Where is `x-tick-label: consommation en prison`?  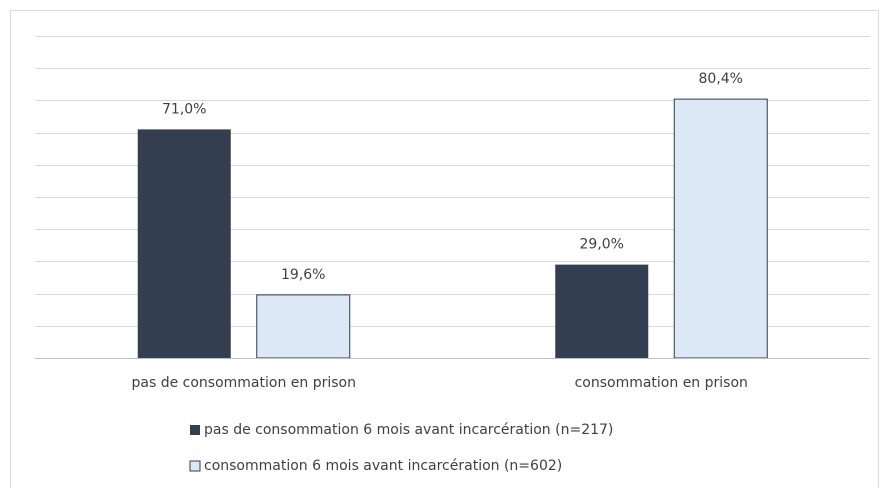
x-tick-label: consommation en prison is located at coordinates (661, 383).